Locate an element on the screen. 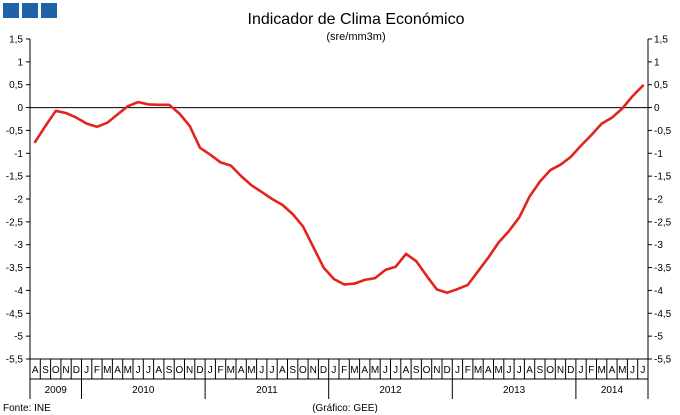 The width and height of the screenshot is (680, 415). year-label: 2010 is located at coordinates (143, 390).